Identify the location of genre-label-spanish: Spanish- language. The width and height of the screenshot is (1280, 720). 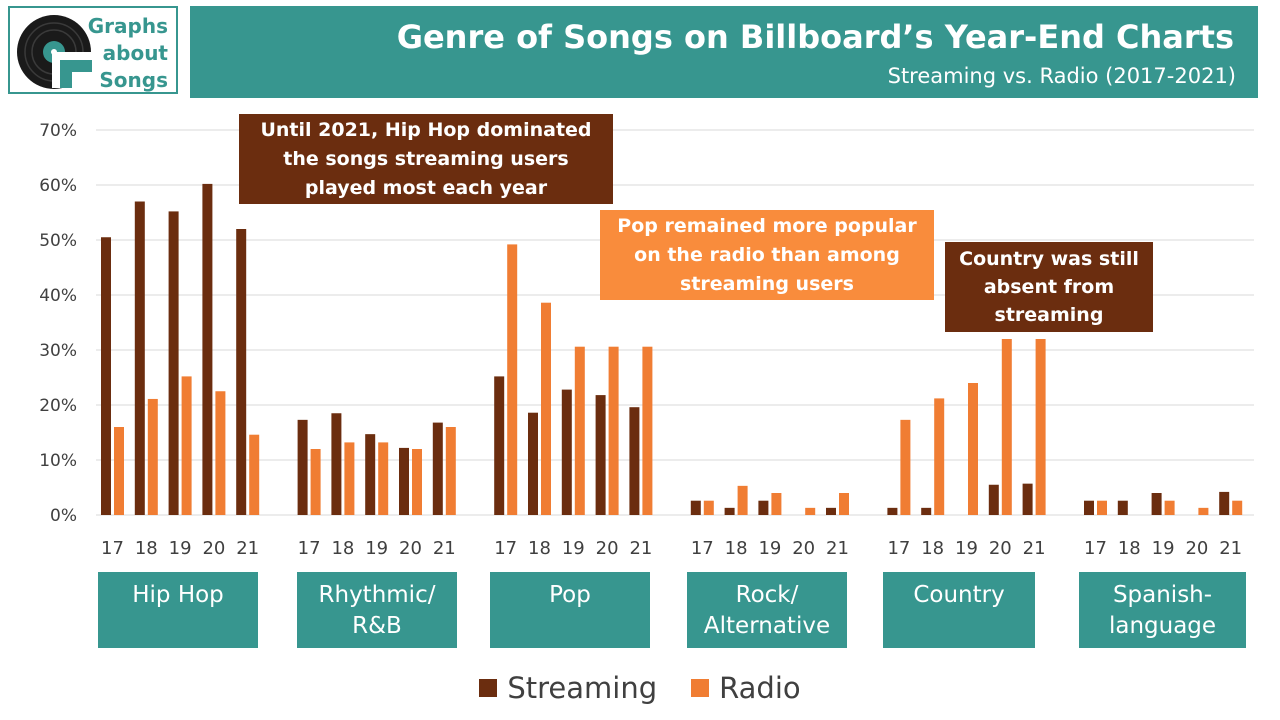
(1162, 610).